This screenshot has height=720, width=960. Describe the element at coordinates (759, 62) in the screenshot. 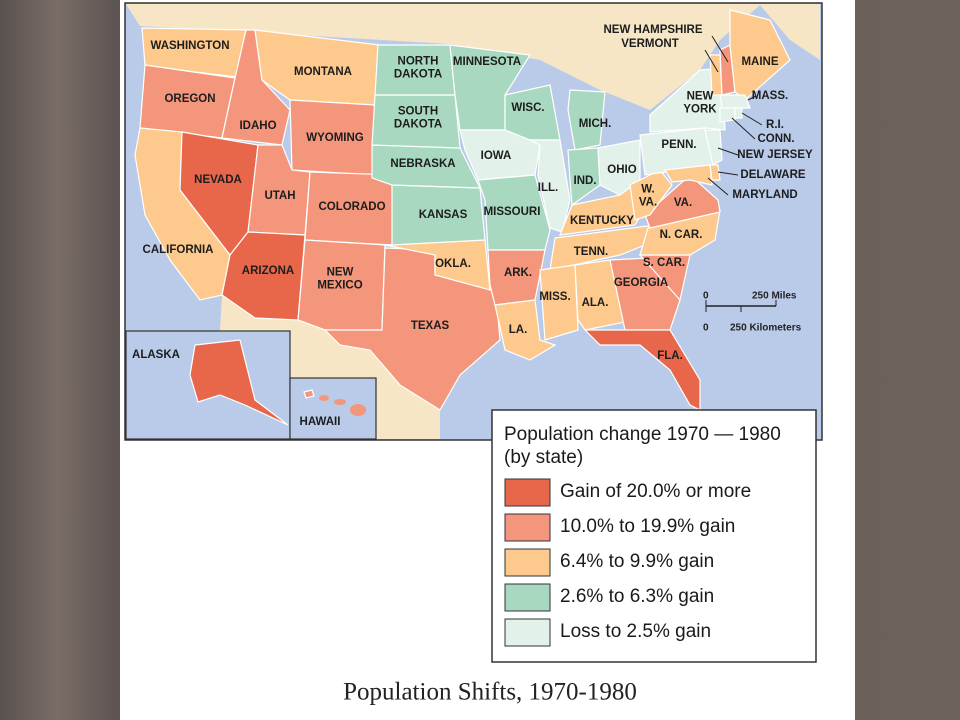

I see `state-label: MAINE` at that location.